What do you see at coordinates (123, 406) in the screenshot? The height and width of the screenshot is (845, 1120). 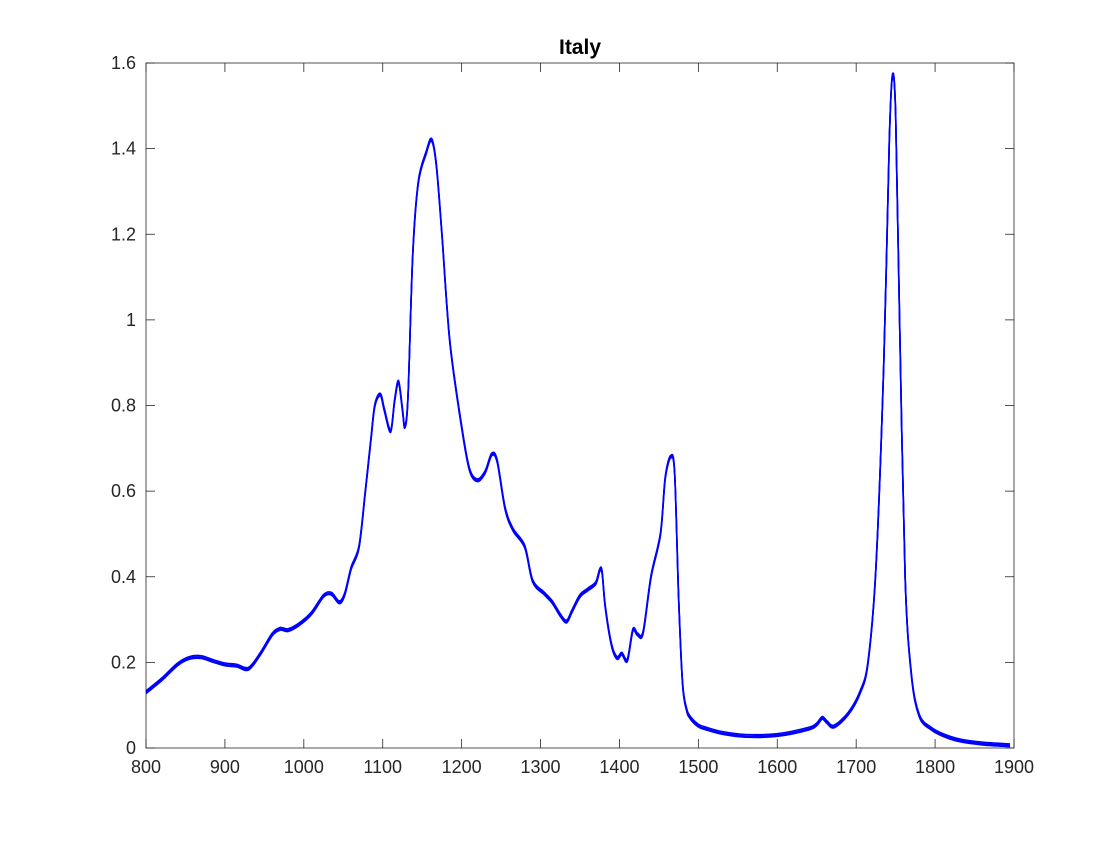 I see `y-tick-label: 0.8` at bounding box center [123, 406].